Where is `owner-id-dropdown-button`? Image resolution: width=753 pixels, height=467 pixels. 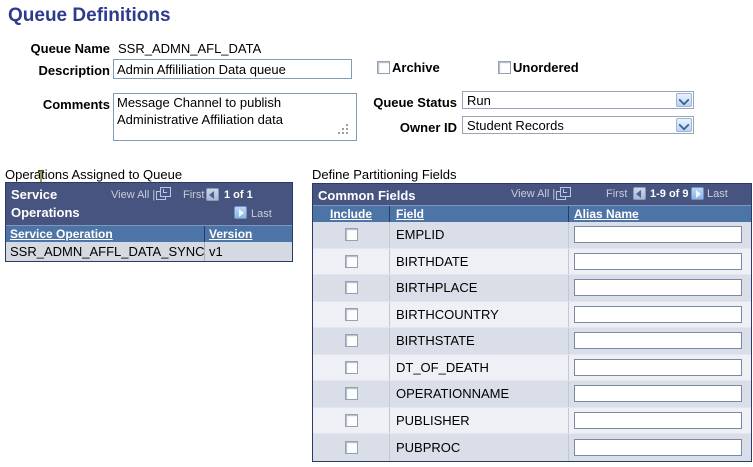
owner-id-dropdown-button is located at coordinates (684, 125).